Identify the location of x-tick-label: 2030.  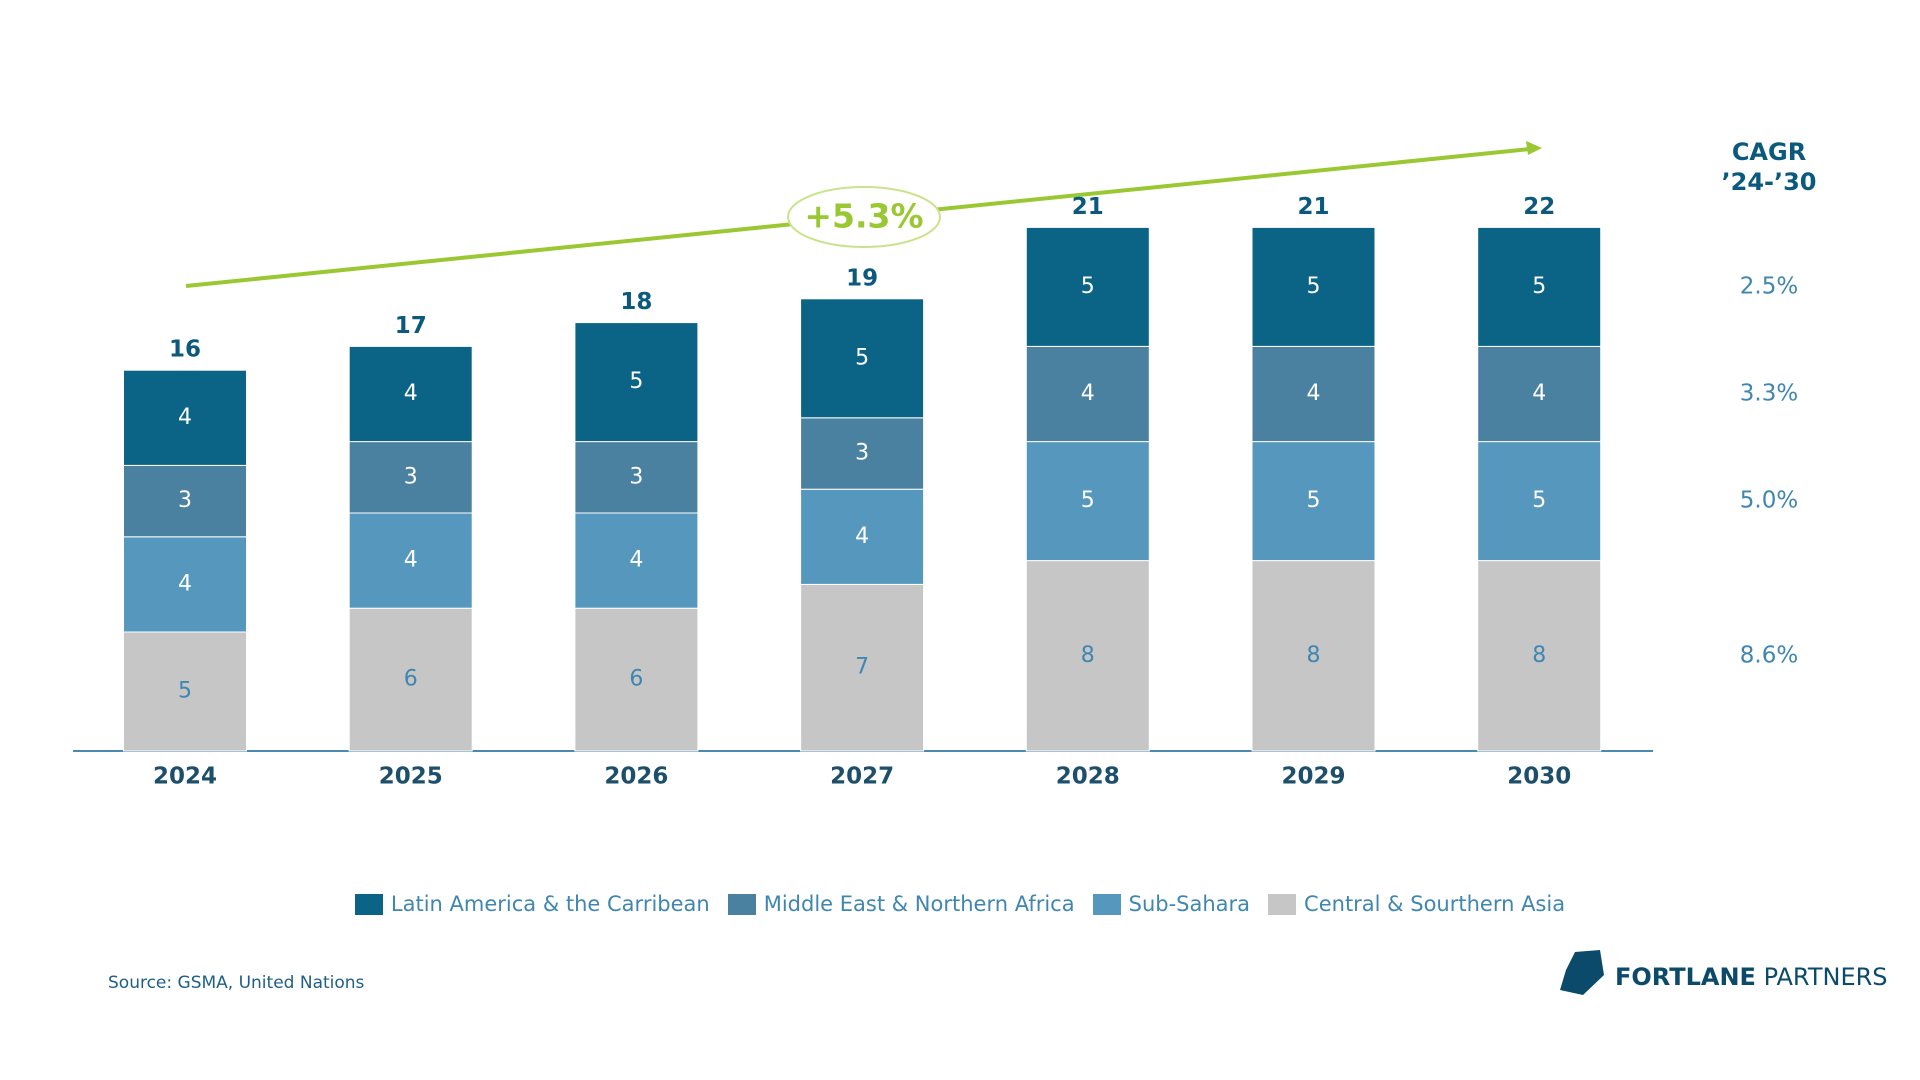
(1539, 777).